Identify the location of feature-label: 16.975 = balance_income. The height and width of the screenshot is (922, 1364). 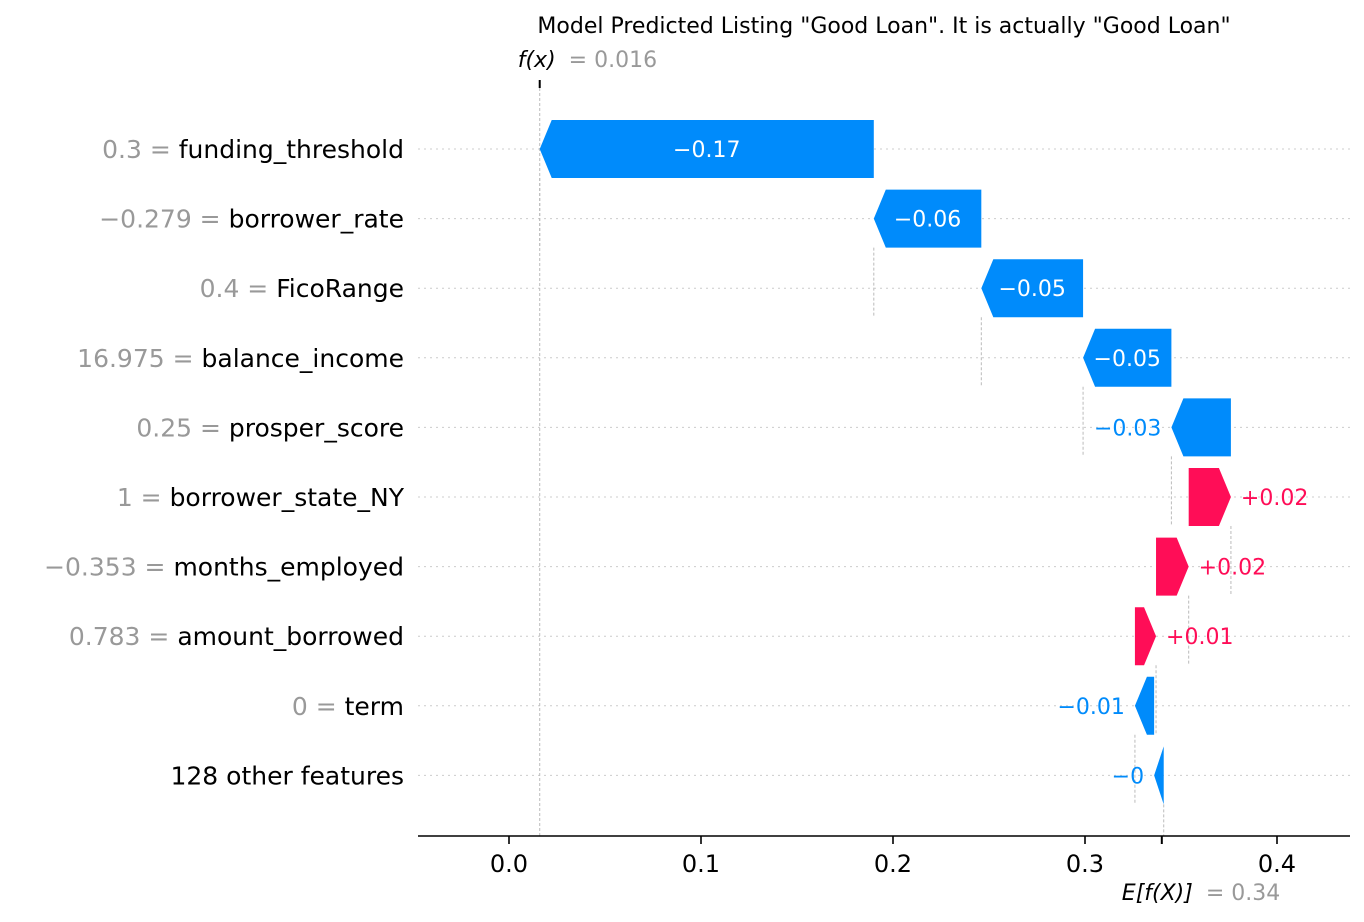
(240, 358).